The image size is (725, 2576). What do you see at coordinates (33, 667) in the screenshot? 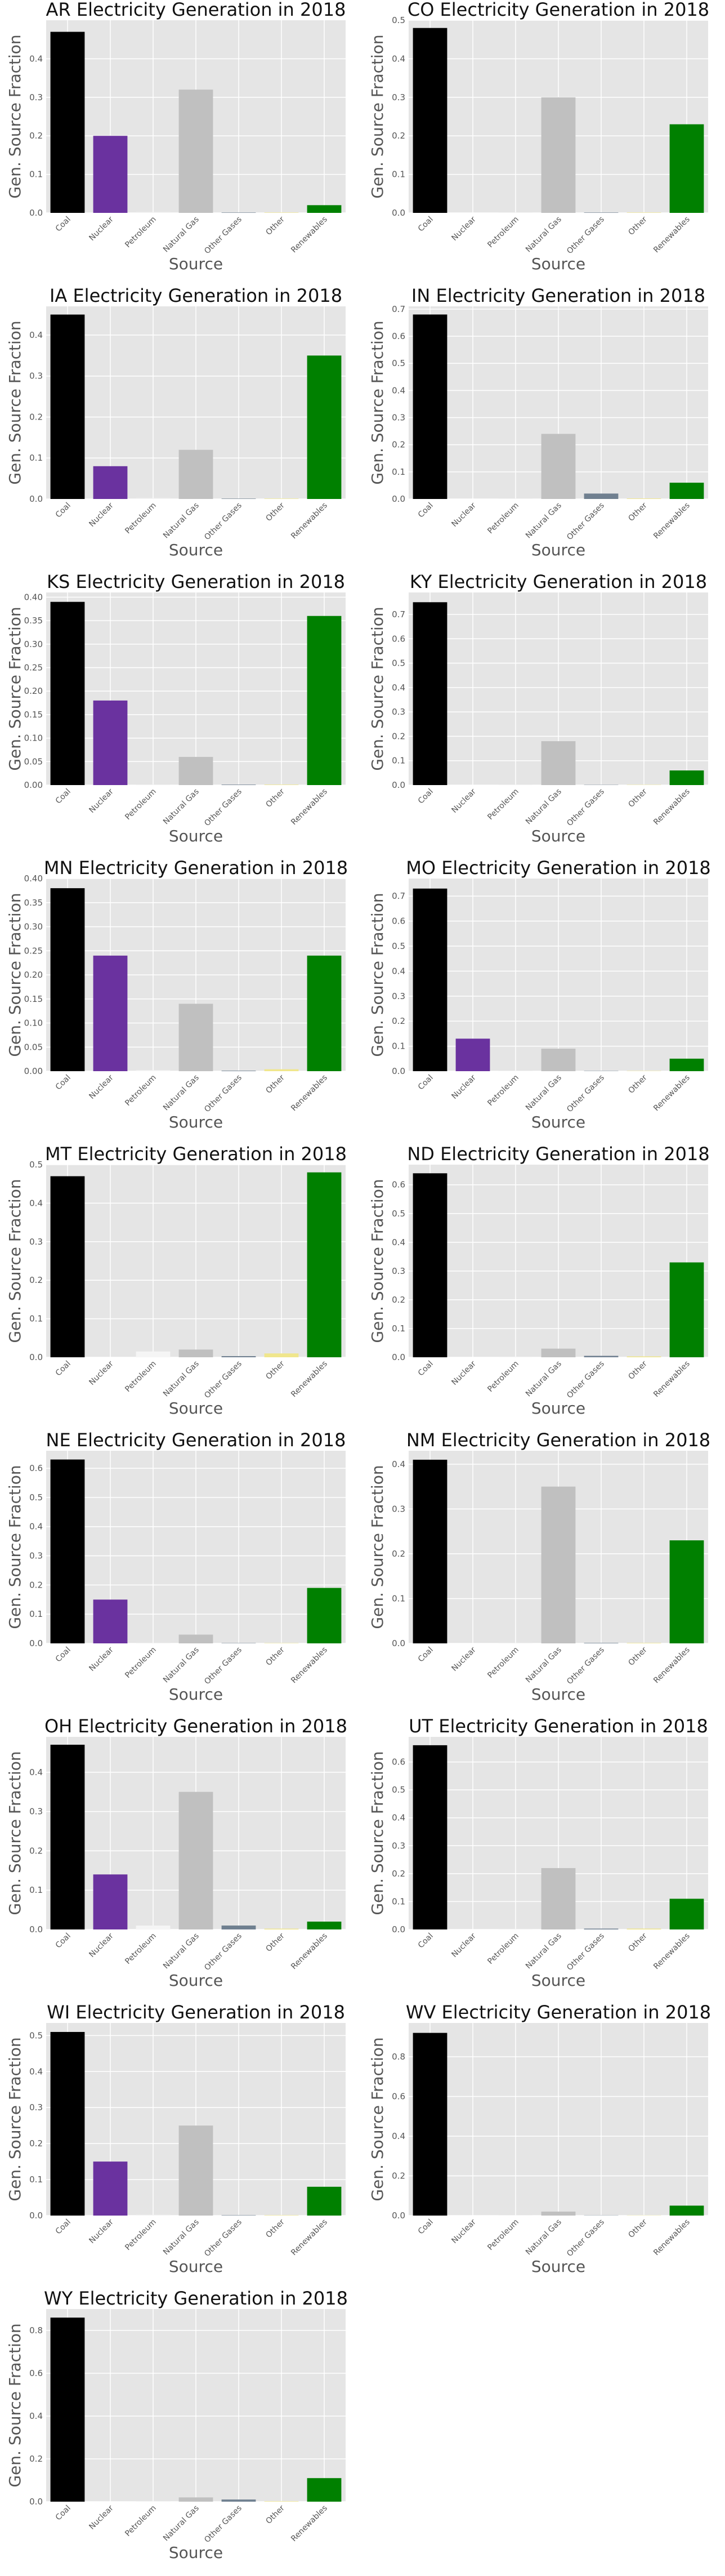
I see `y-tick-label: 0.25` at bounding box center [33, 667].